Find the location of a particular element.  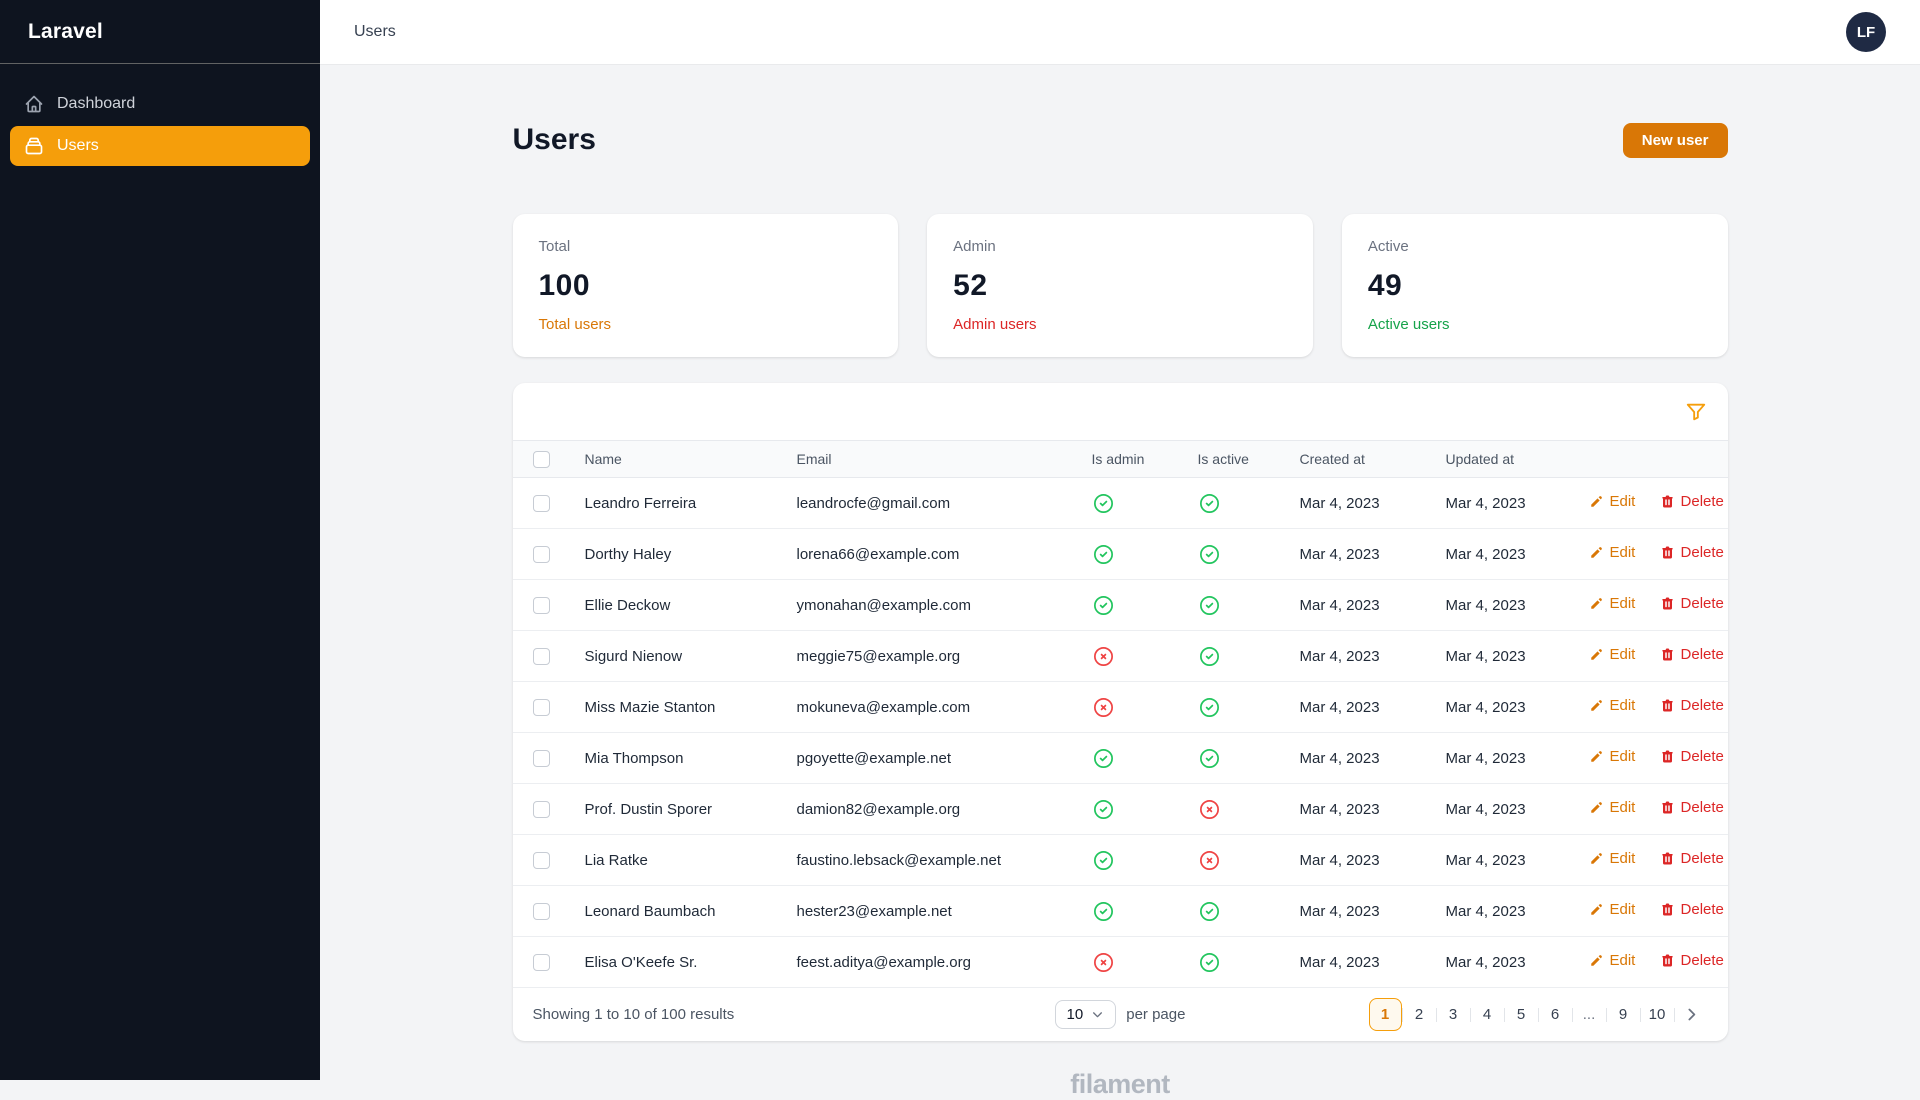

avatar: LF is located at coordinates (1866, 32).